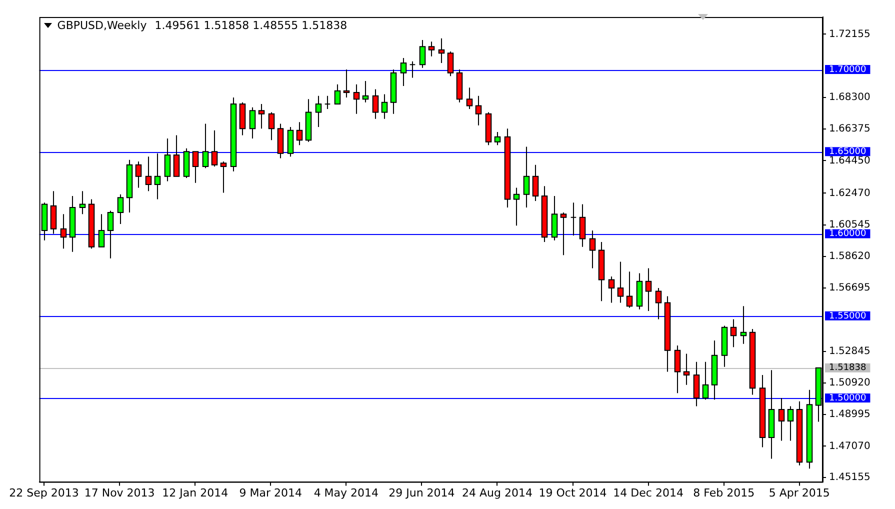 This screenshot has height=509, width=895. What do you see at coordinates (847, 316) in the screenshot?
I see `ref-line-label: 1.55000` at bounding box center [847, 316].